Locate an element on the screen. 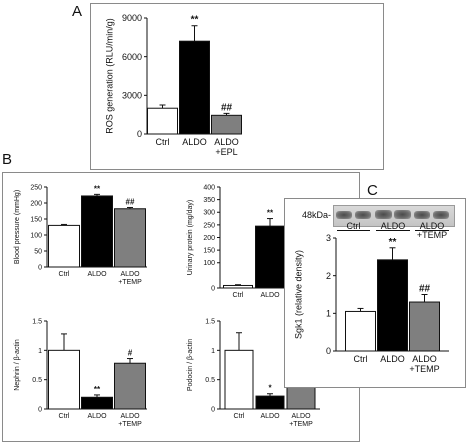  y-tick-label: 300 is located at coordinates (209, 213).